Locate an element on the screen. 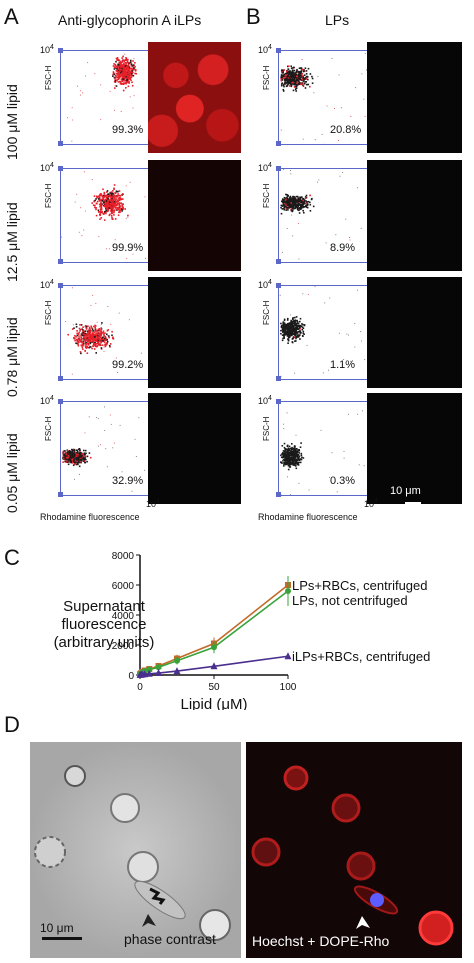 This screenshot has width=474, height=963. y-tick-label: 8000 is located at coordinates (123, 556).